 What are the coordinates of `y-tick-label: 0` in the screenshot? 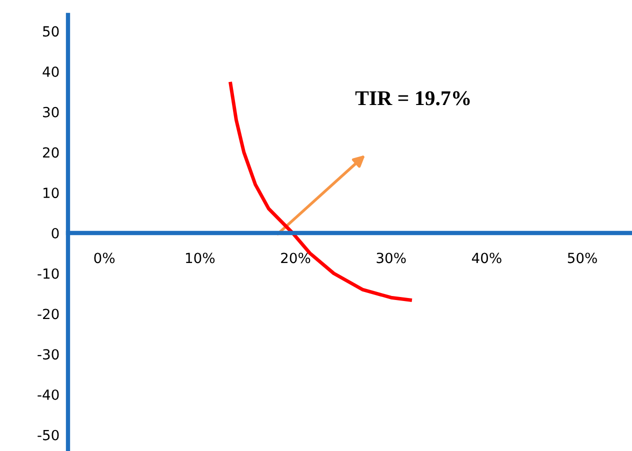 It's located at (55, 233).